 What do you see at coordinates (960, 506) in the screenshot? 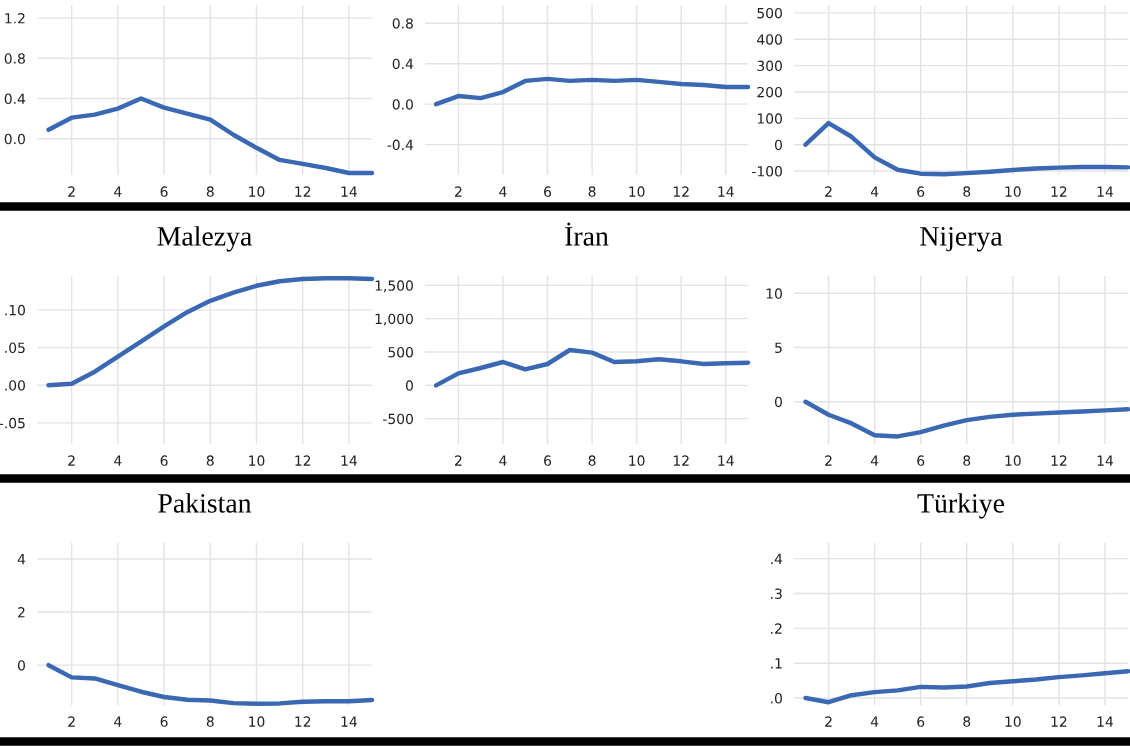
I see `chart-title: Türkiye` at bounding box center [960, 506].